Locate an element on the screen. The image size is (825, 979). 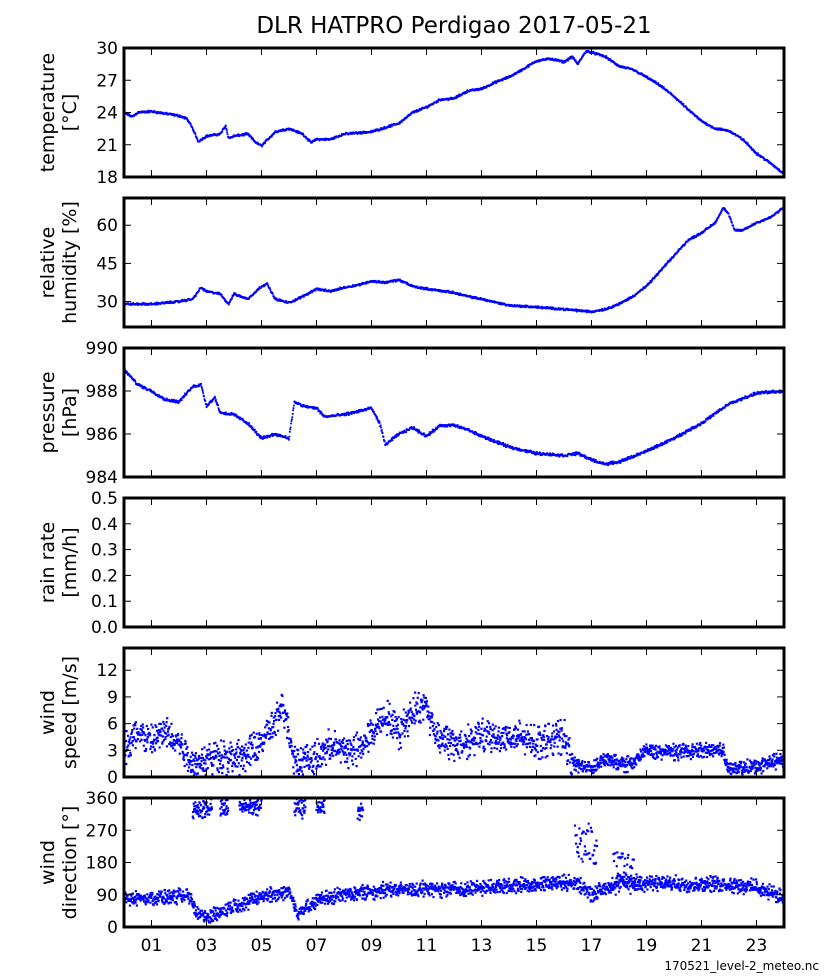
y-tick-label: 30 is located at coordinates (107, 49).